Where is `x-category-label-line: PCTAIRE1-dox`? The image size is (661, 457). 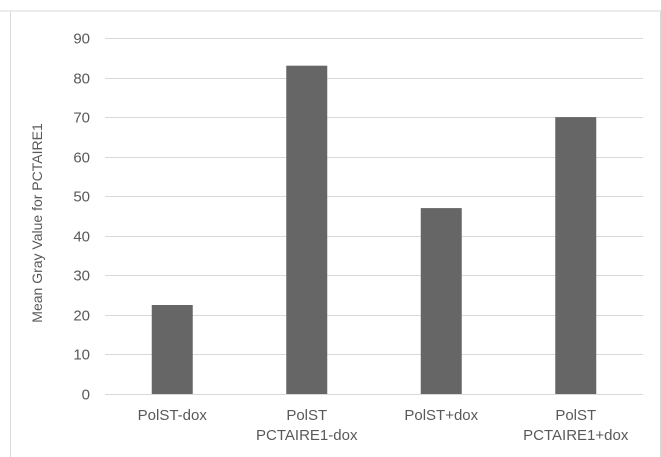
x-category-label-line: PCTAIRE1-dox is located at coordinates (307, 435).